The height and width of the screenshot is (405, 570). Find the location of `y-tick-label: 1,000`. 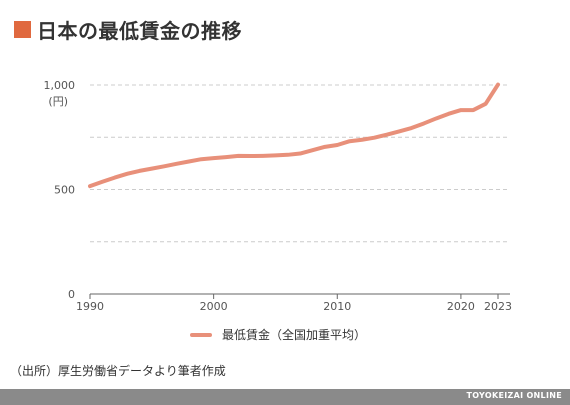

y-tick-label: 1,000 is located at coordinates (60, 85).